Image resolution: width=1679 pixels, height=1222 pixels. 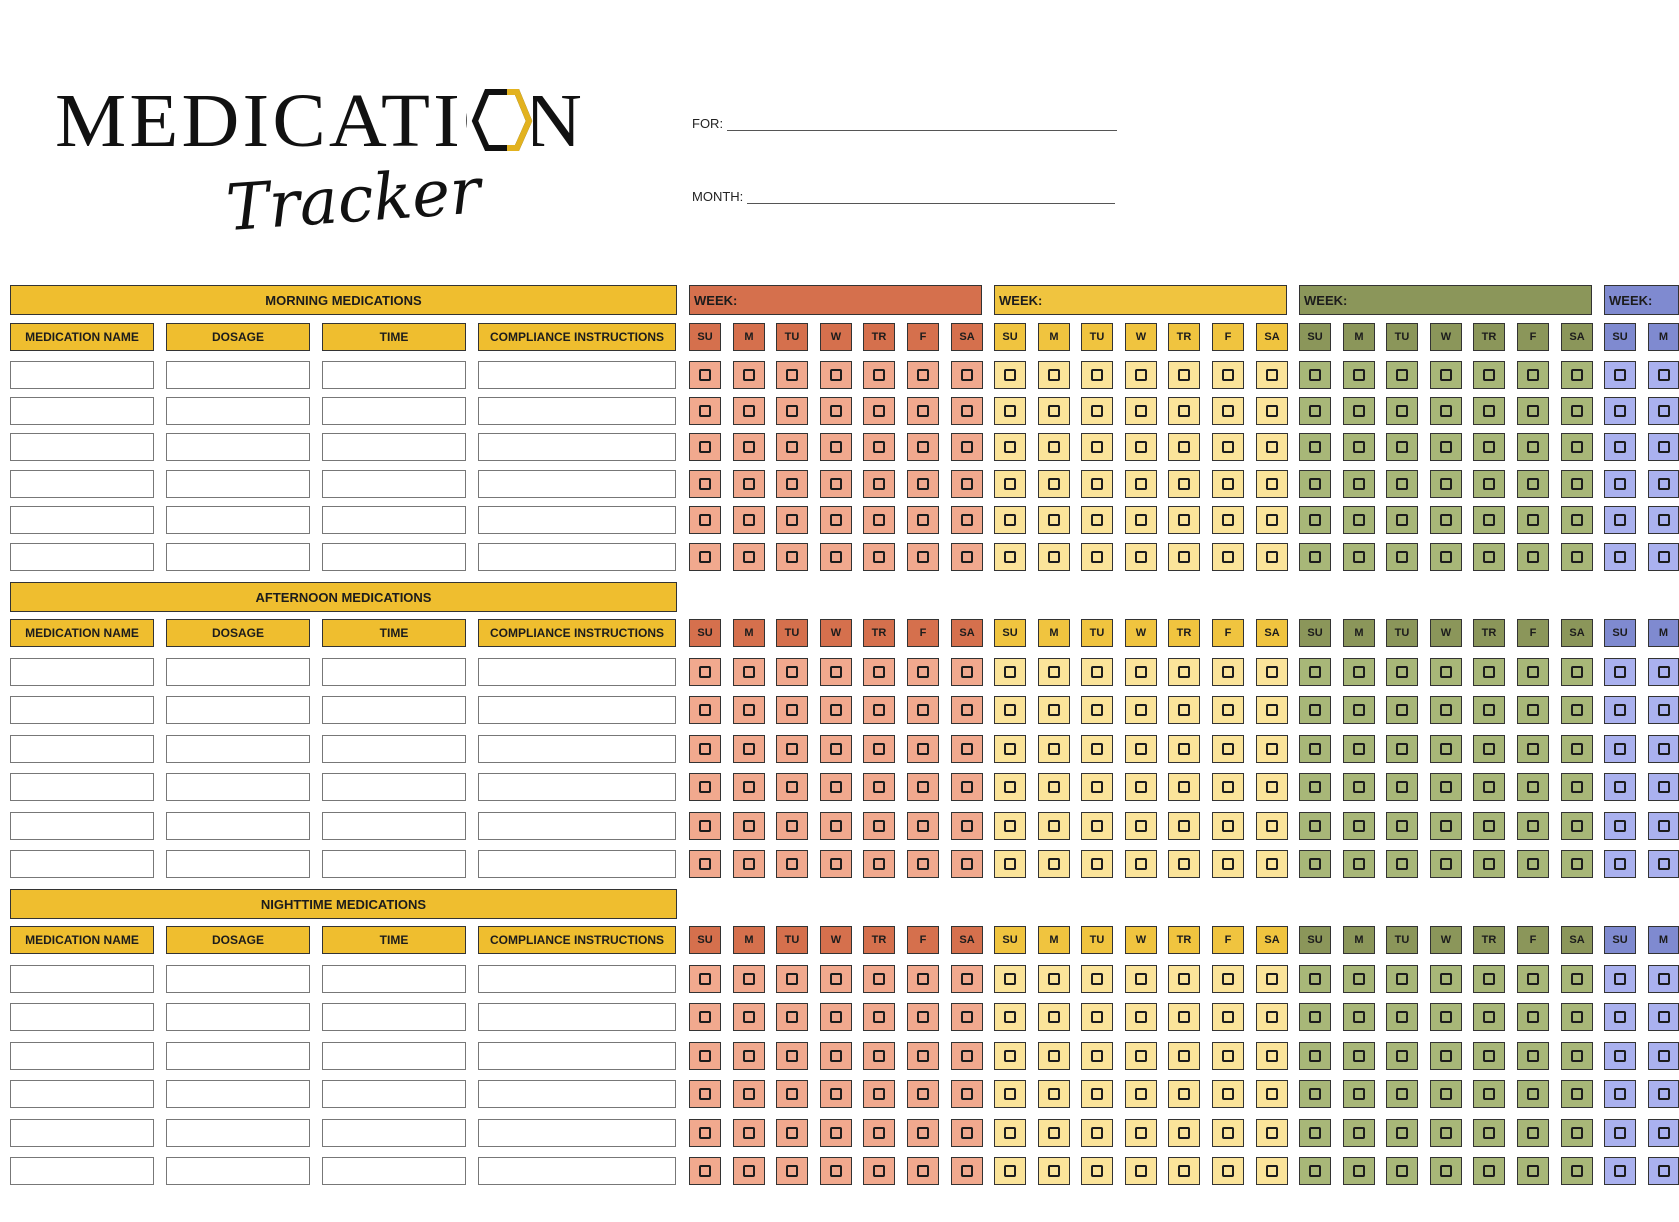 I want to click on week-label-bar: WEEK:, so click(x=1140, y=300).